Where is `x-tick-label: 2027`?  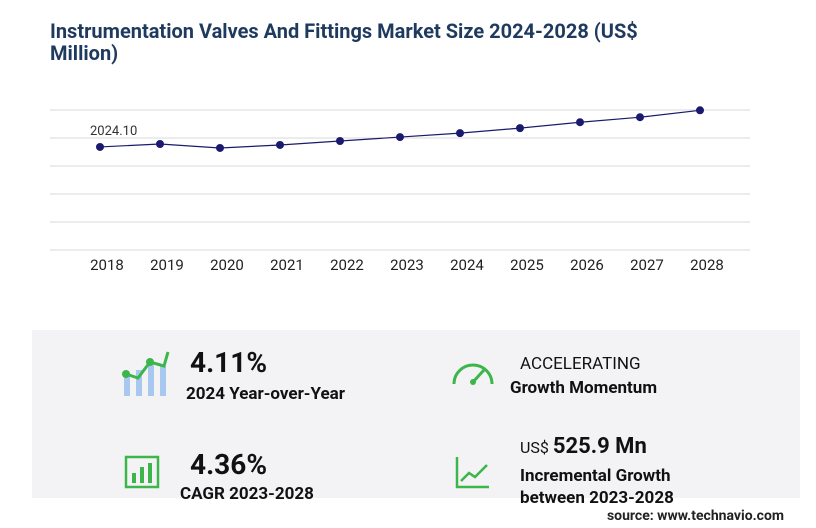 x-tick-label: 2027 is located at coordinates (647, 265).